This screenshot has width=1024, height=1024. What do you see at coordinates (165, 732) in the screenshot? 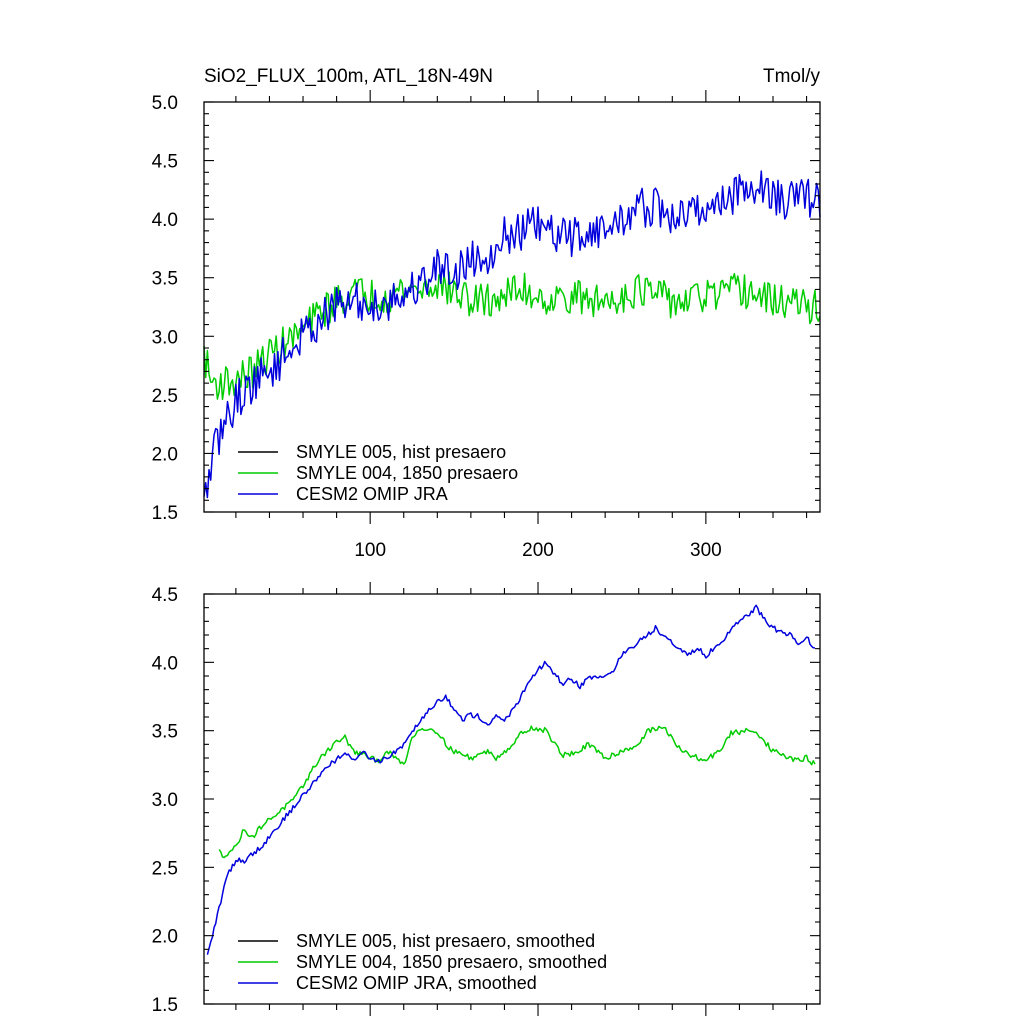
I see `bottom-y-tick-label: 3.5` at bounding box center [165, 732].